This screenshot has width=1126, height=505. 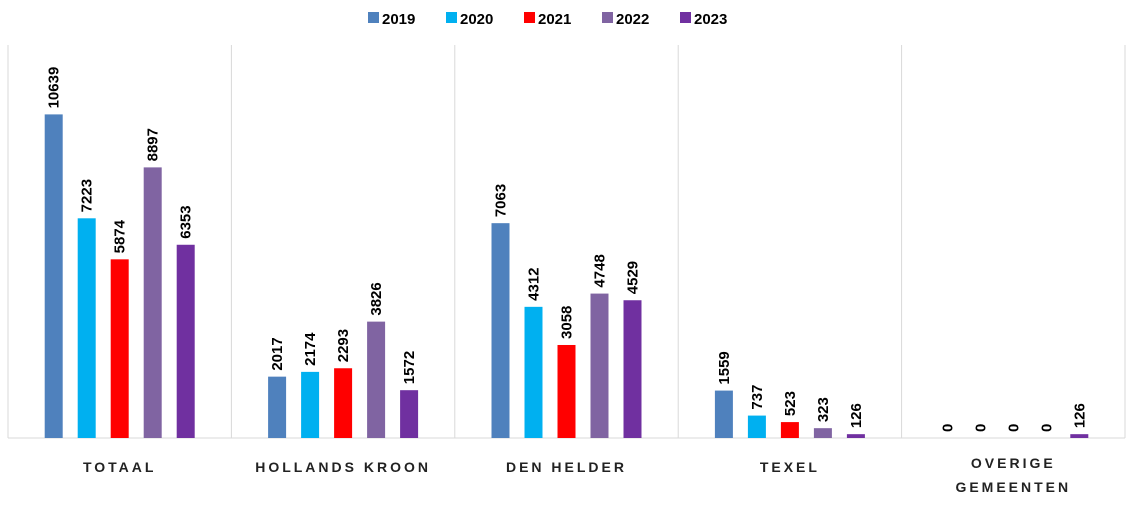 What do you see at coordinates (823, 409) in the screenshot?
I see `data-label: 323` at bounding box center [823, 409].